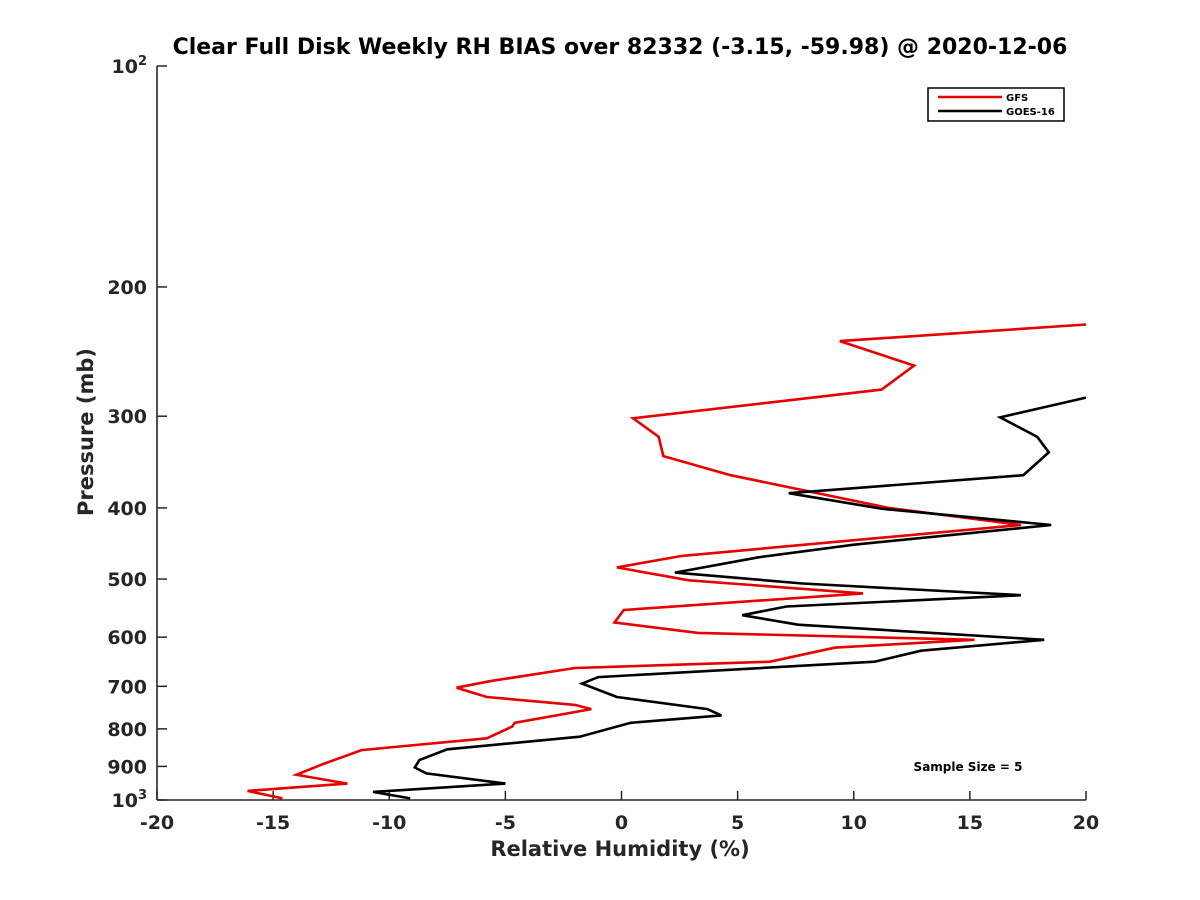  I want to click on sample-size-annotation: Sample Size = 5, so click(968, 767).